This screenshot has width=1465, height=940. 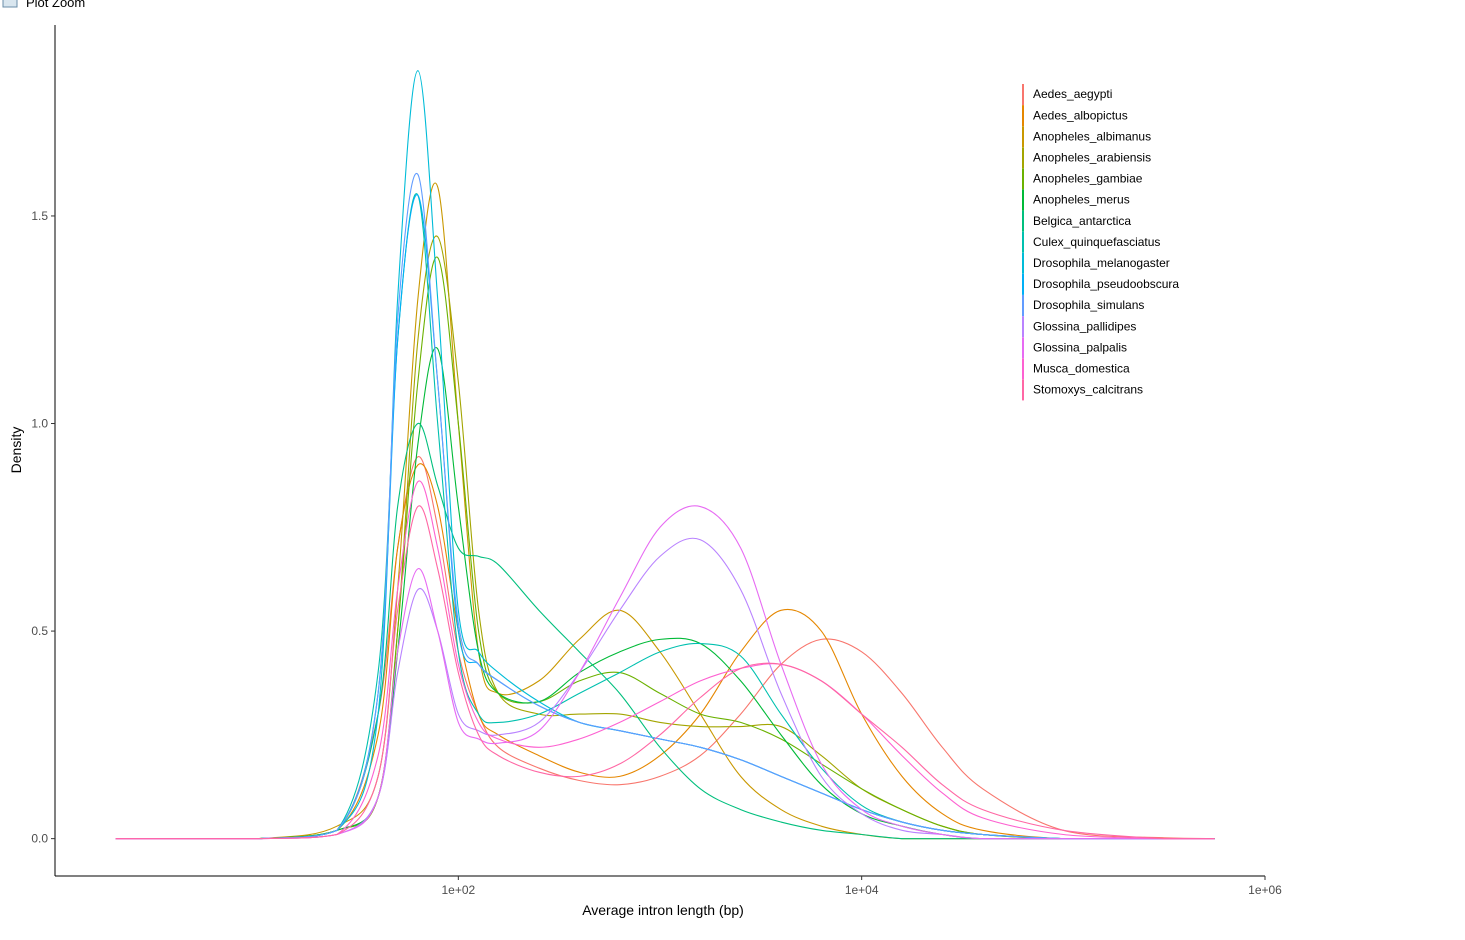 What do you see at coordinates (16, 450) in the screenshot?
I see `y-axis-label: Density` at bounding box center [16, 450].